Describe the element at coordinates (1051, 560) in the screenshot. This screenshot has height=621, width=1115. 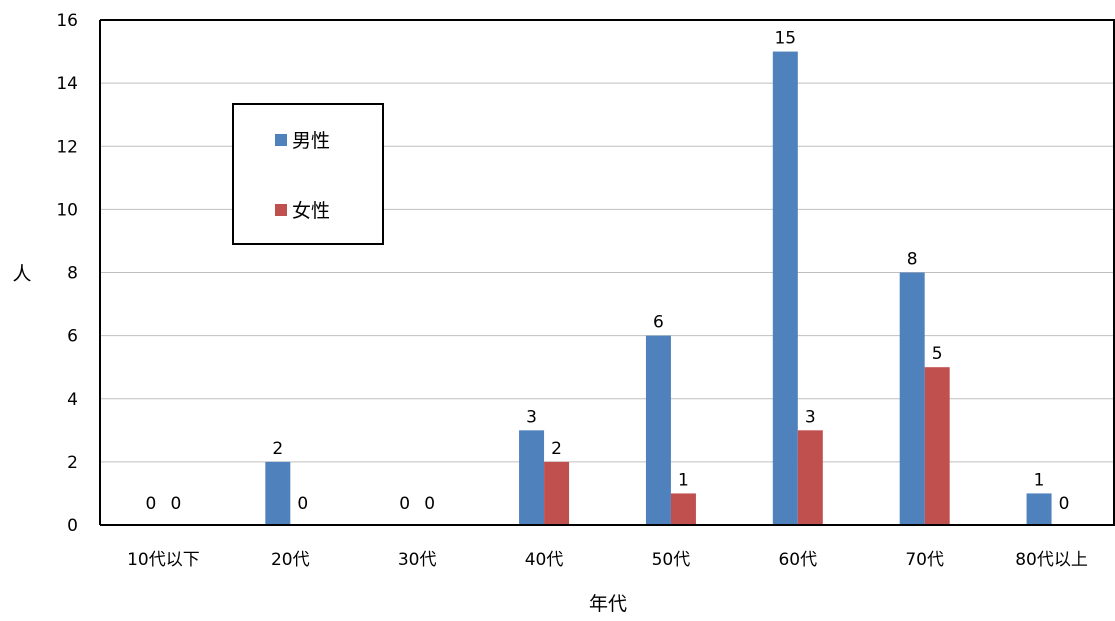
I see `x-tick-label: 80代以上` at that location.